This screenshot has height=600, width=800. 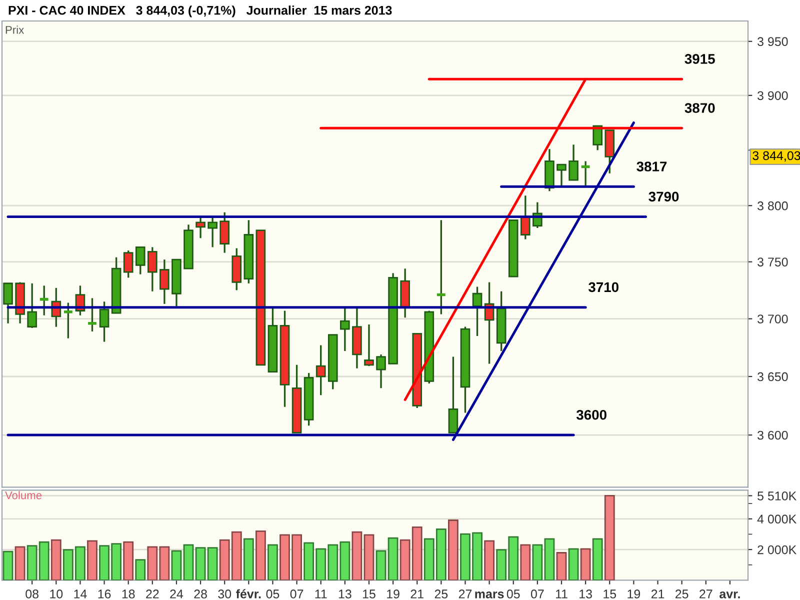 I want to click on x-tick-label: avr., so click(x=730, y=595).